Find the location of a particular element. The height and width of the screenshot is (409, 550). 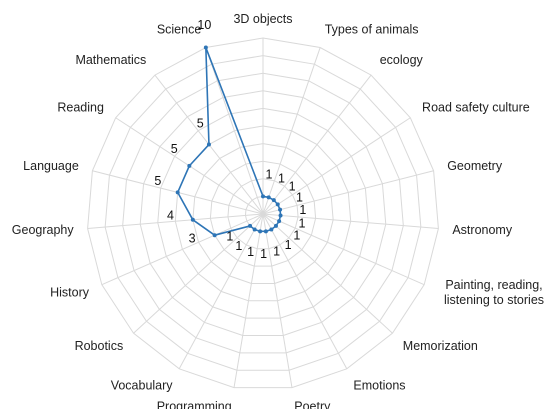

data-label: 4 is located at coordinates (170, 216).